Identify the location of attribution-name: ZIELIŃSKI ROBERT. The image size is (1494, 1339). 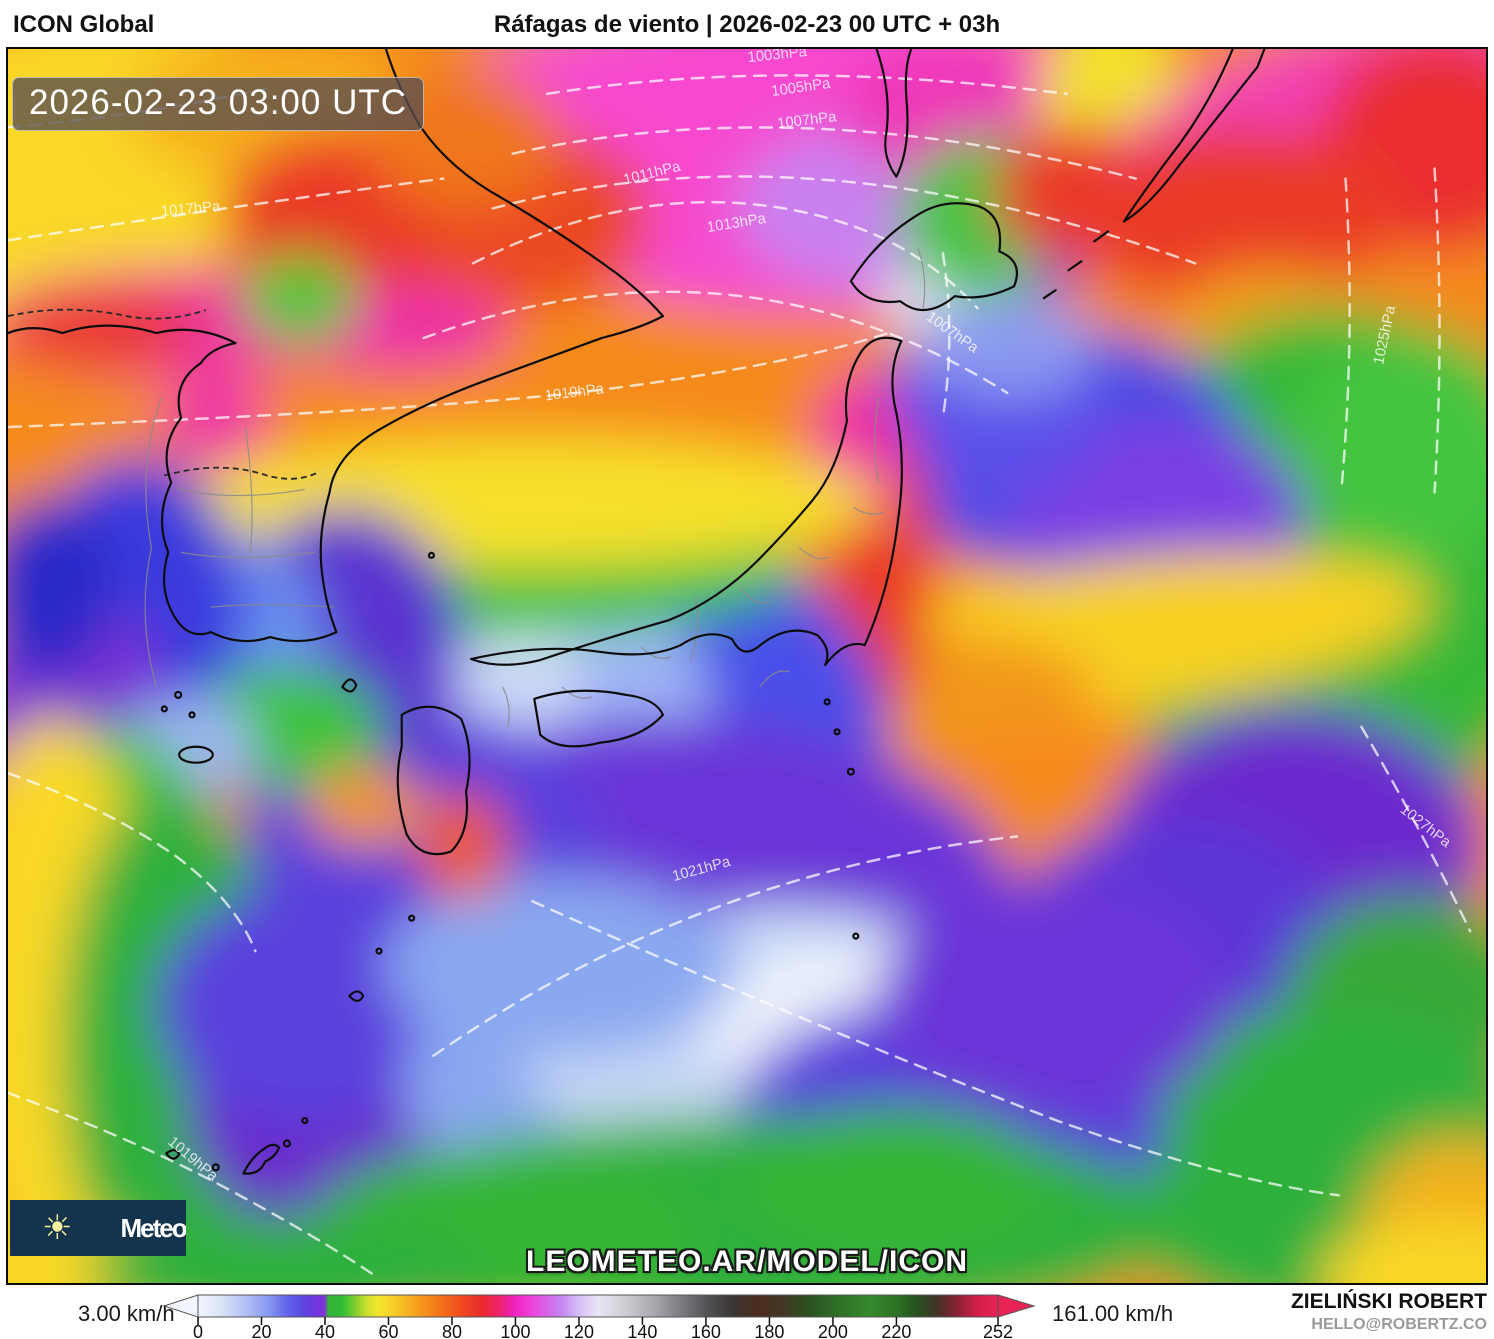
(1388, 1301).